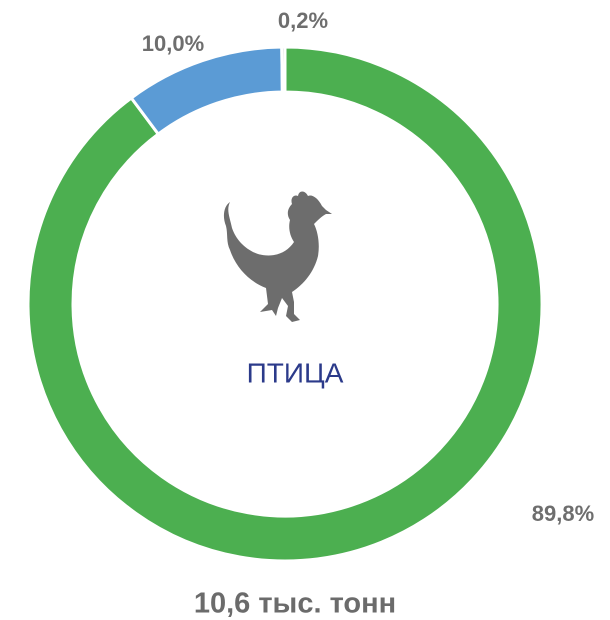 The height and width of the screenshot is (620, 610). What do you see at coordinates (295, 604) in the screenshot?
I see `total-label: 10,6 тыс. тонн` at bounding box center [295, 604].